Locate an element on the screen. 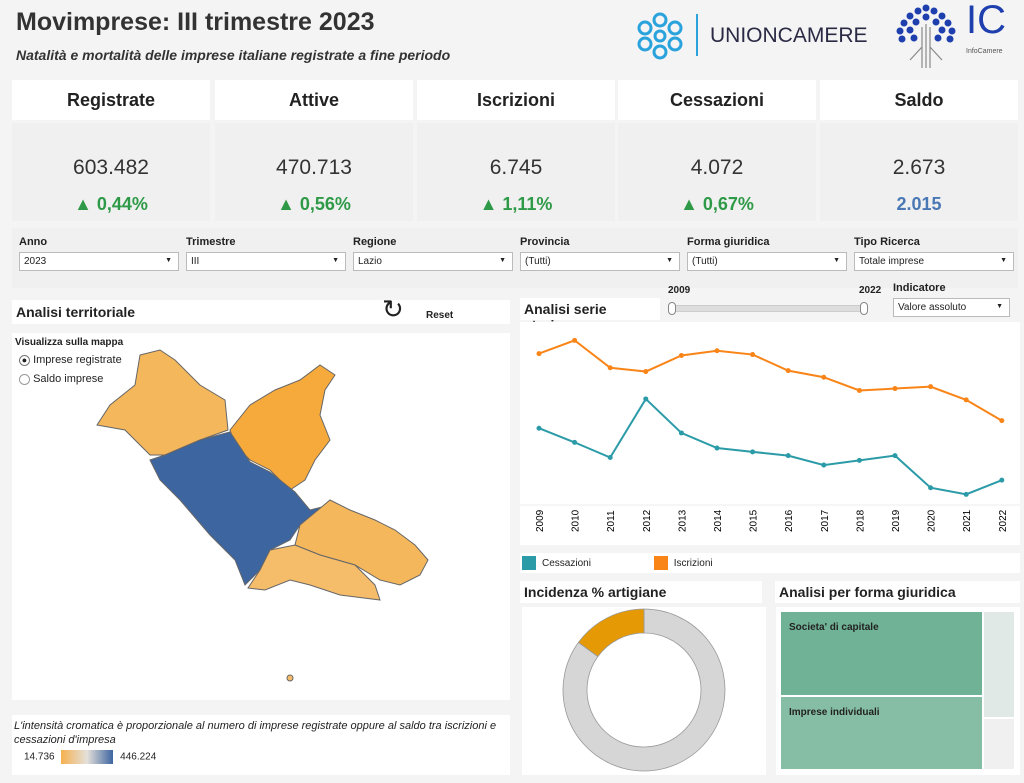 This screenshot has height=783, width=1024. treemap-other is located at coordinates (999, 664).